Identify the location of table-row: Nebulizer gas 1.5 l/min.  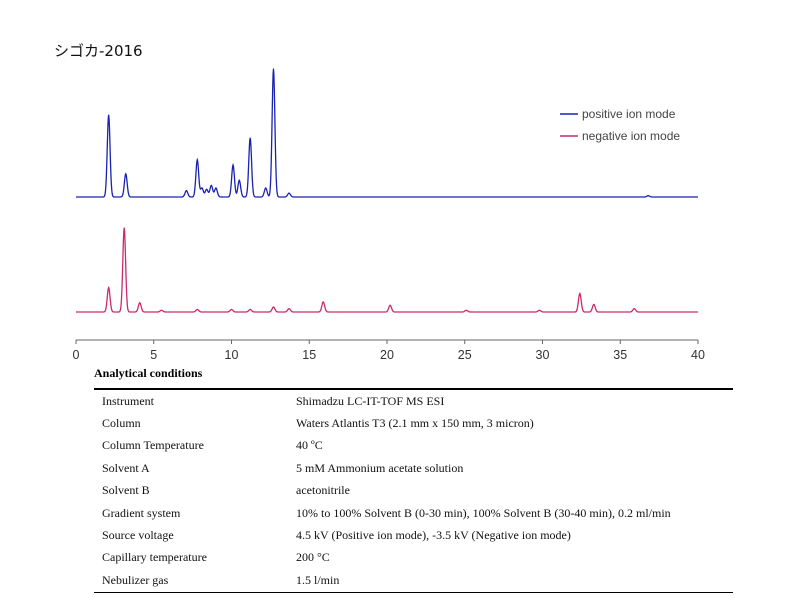
(413, 580).